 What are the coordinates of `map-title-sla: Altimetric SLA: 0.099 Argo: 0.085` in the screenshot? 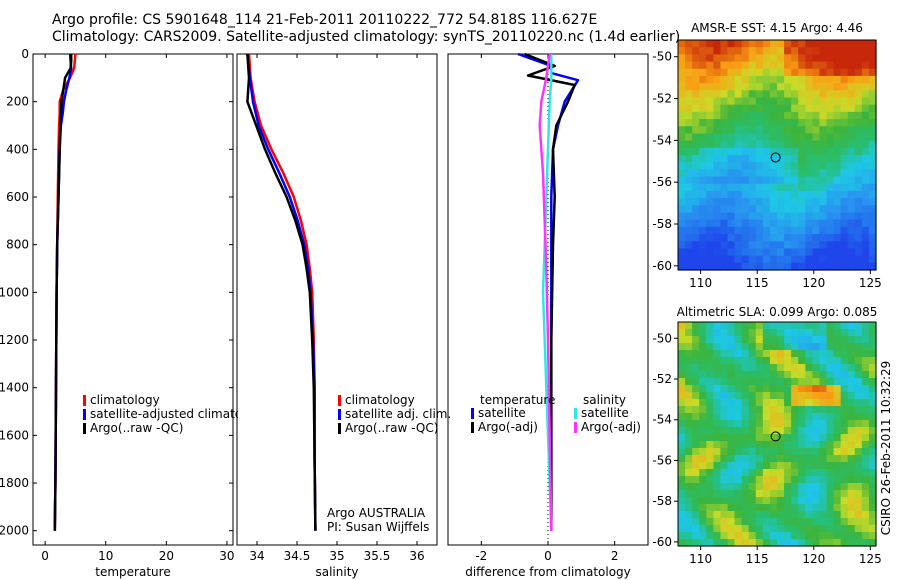 It's located at (777, 312).